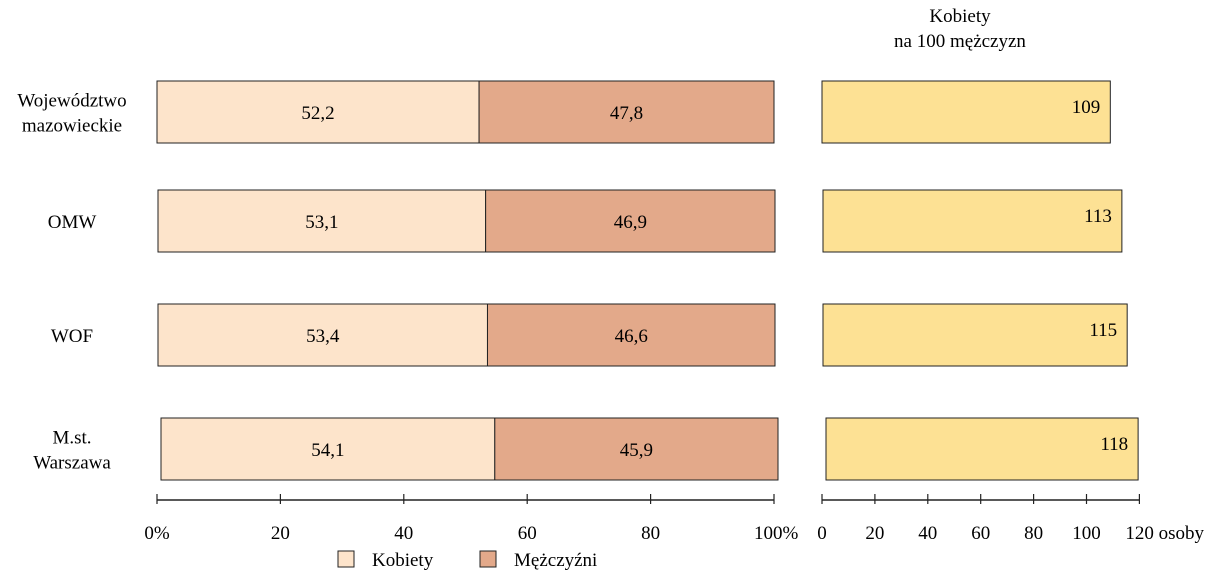  I want to click on legend-label: Mężczyźni, so click(555, 560).